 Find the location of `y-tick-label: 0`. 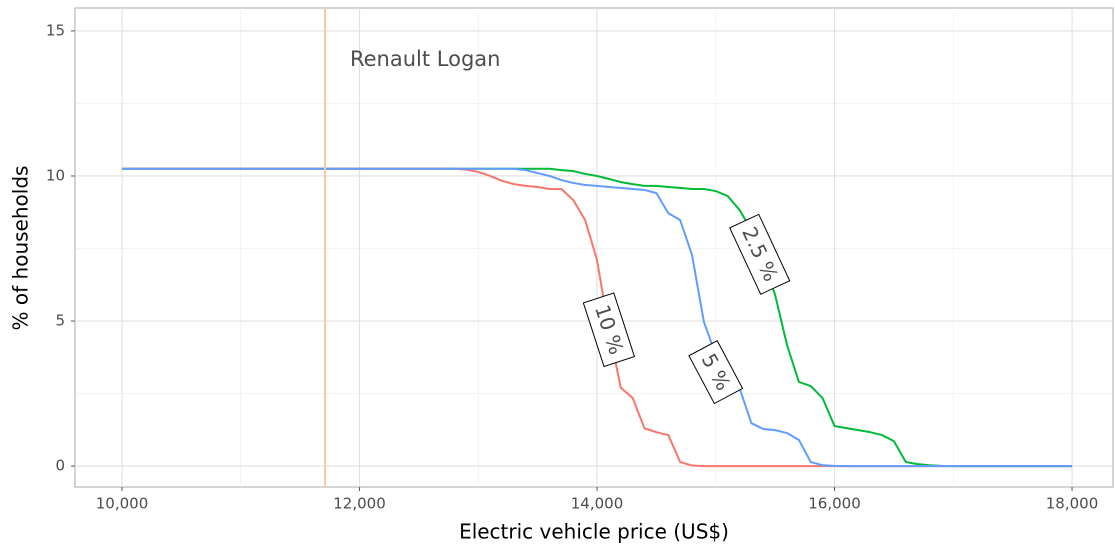

y-tick-label: 0 is located at coordinates (60, 466).